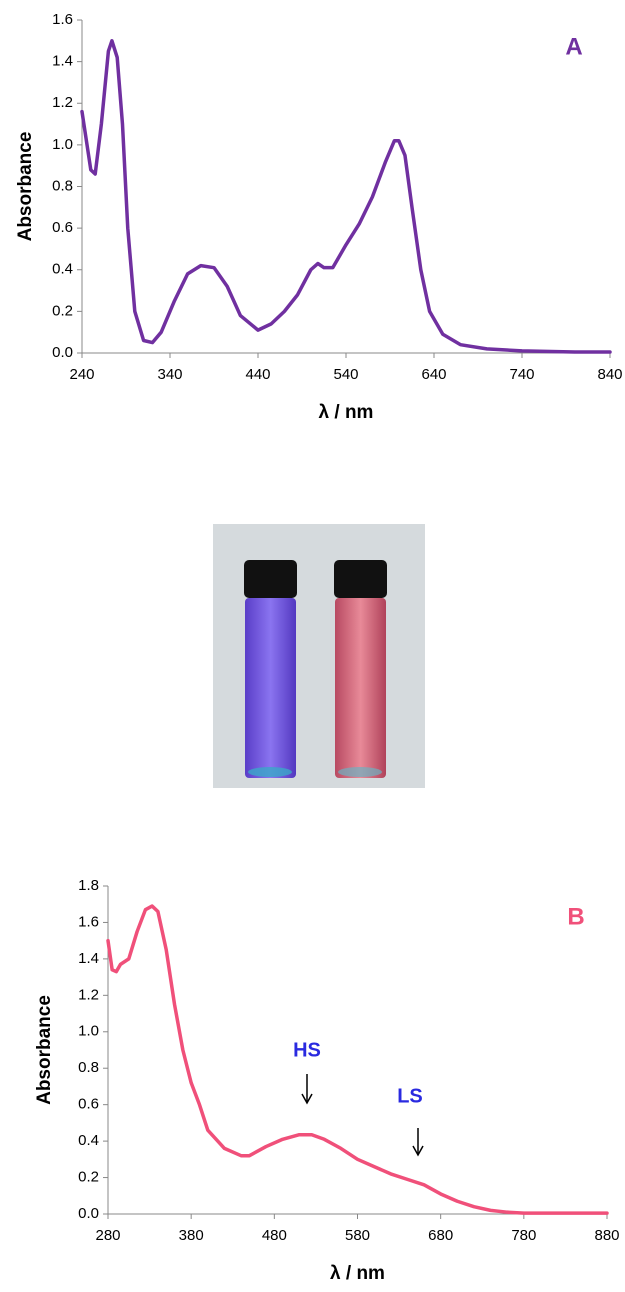 The image size is (625, 1292). Describe the element at coordinates (440, 1235) in the screenshot. I see `x-tick-label: 680` at that location.